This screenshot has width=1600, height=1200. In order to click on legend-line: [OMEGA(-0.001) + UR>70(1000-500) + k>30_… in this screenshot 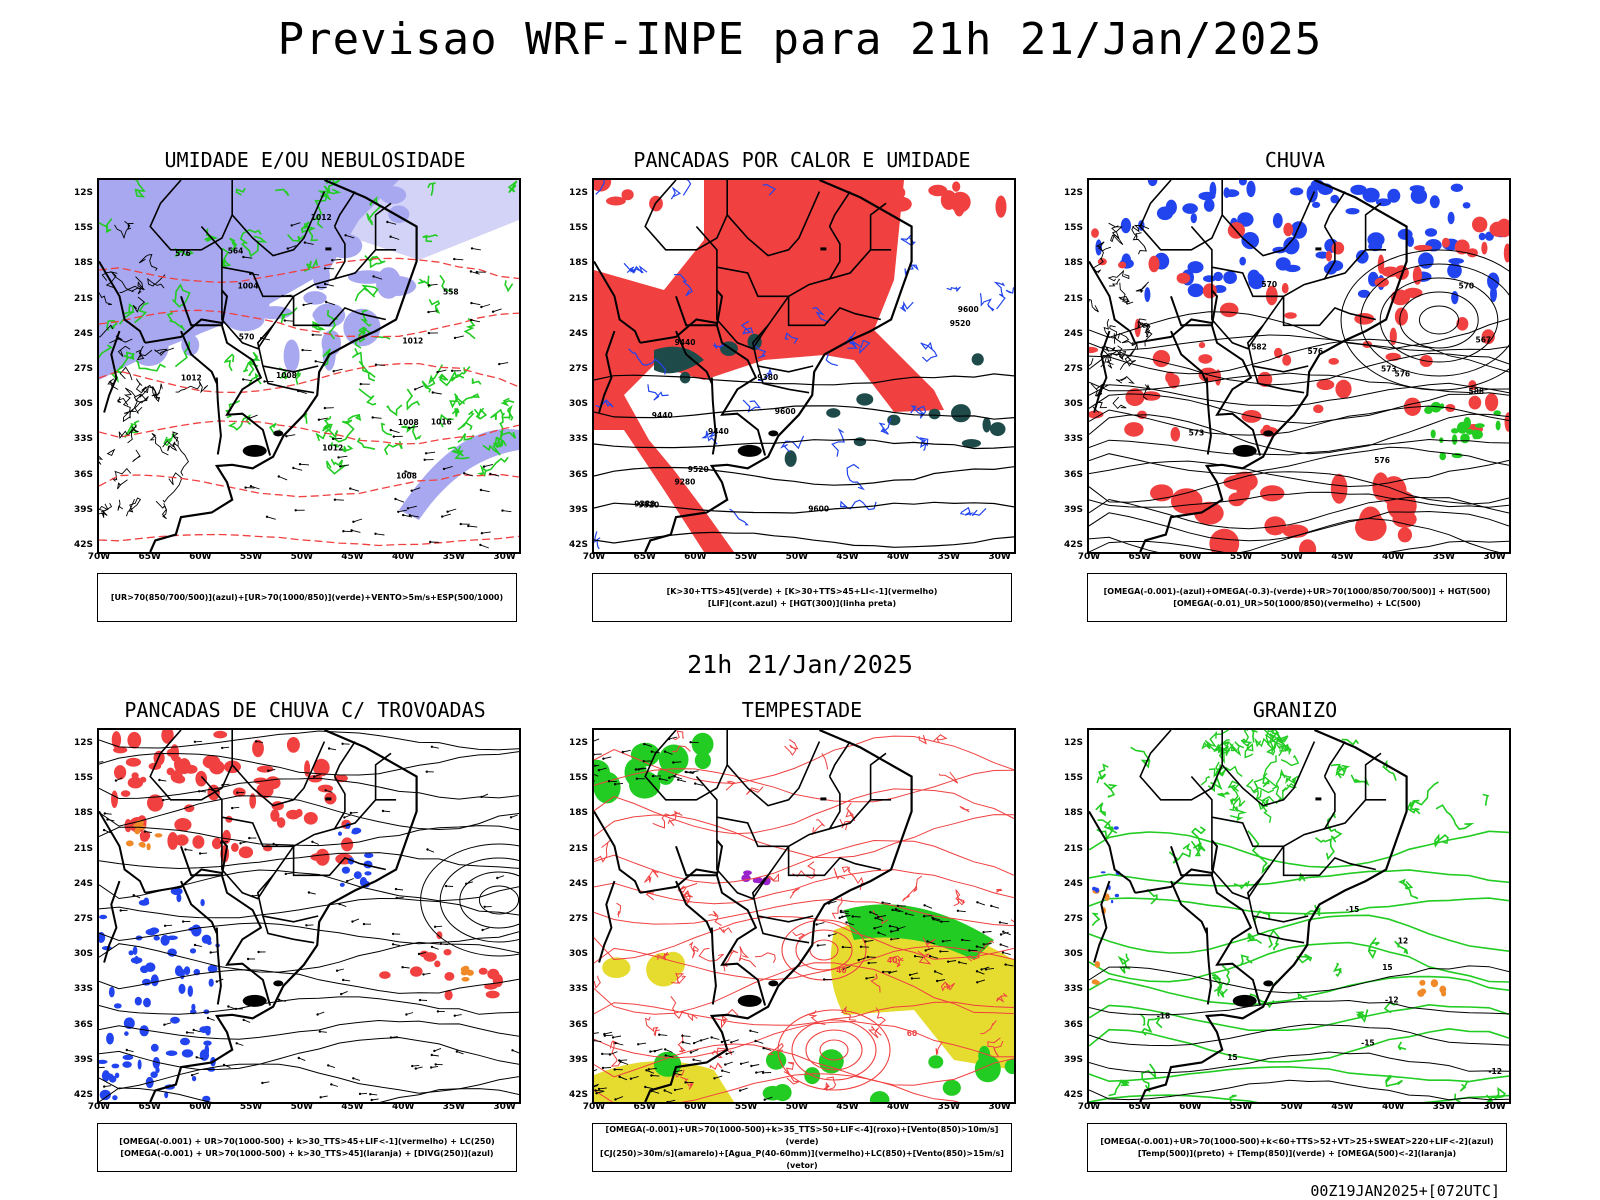, I will do `click(307, 1141)`.